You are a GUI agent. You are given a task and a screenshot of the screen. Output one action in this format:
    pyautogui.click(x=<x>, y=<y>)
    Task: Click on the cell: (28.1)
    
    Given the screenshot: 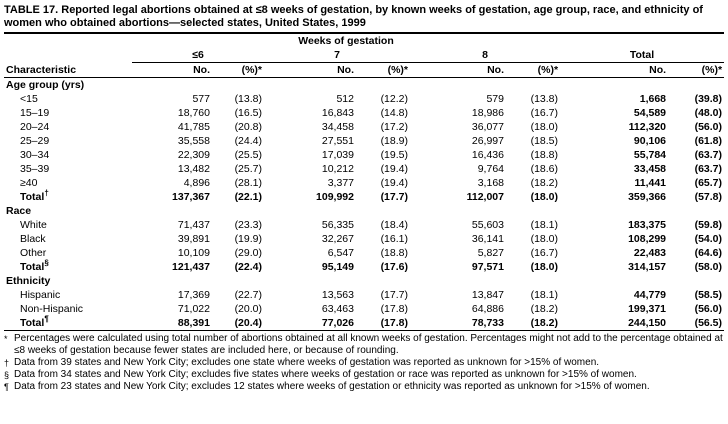 What is the action you would take?
    pyautogui.click(x=248, y=183)
    